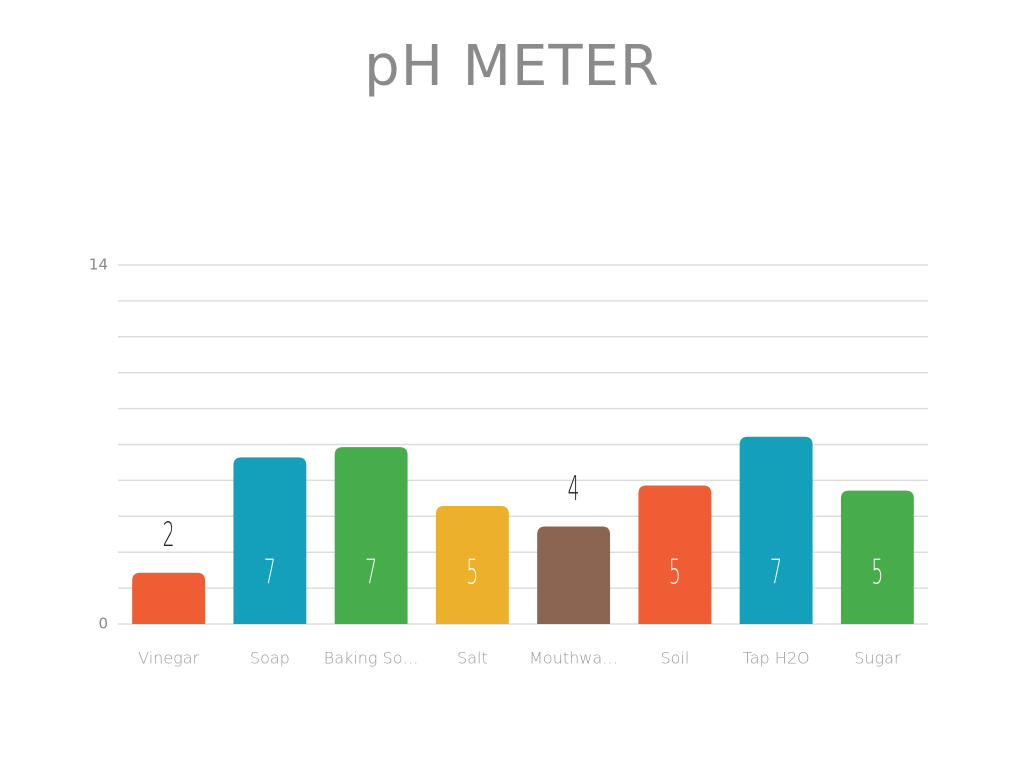  I want to click on x-tick-label: Tap H2O, so click(776, 658).